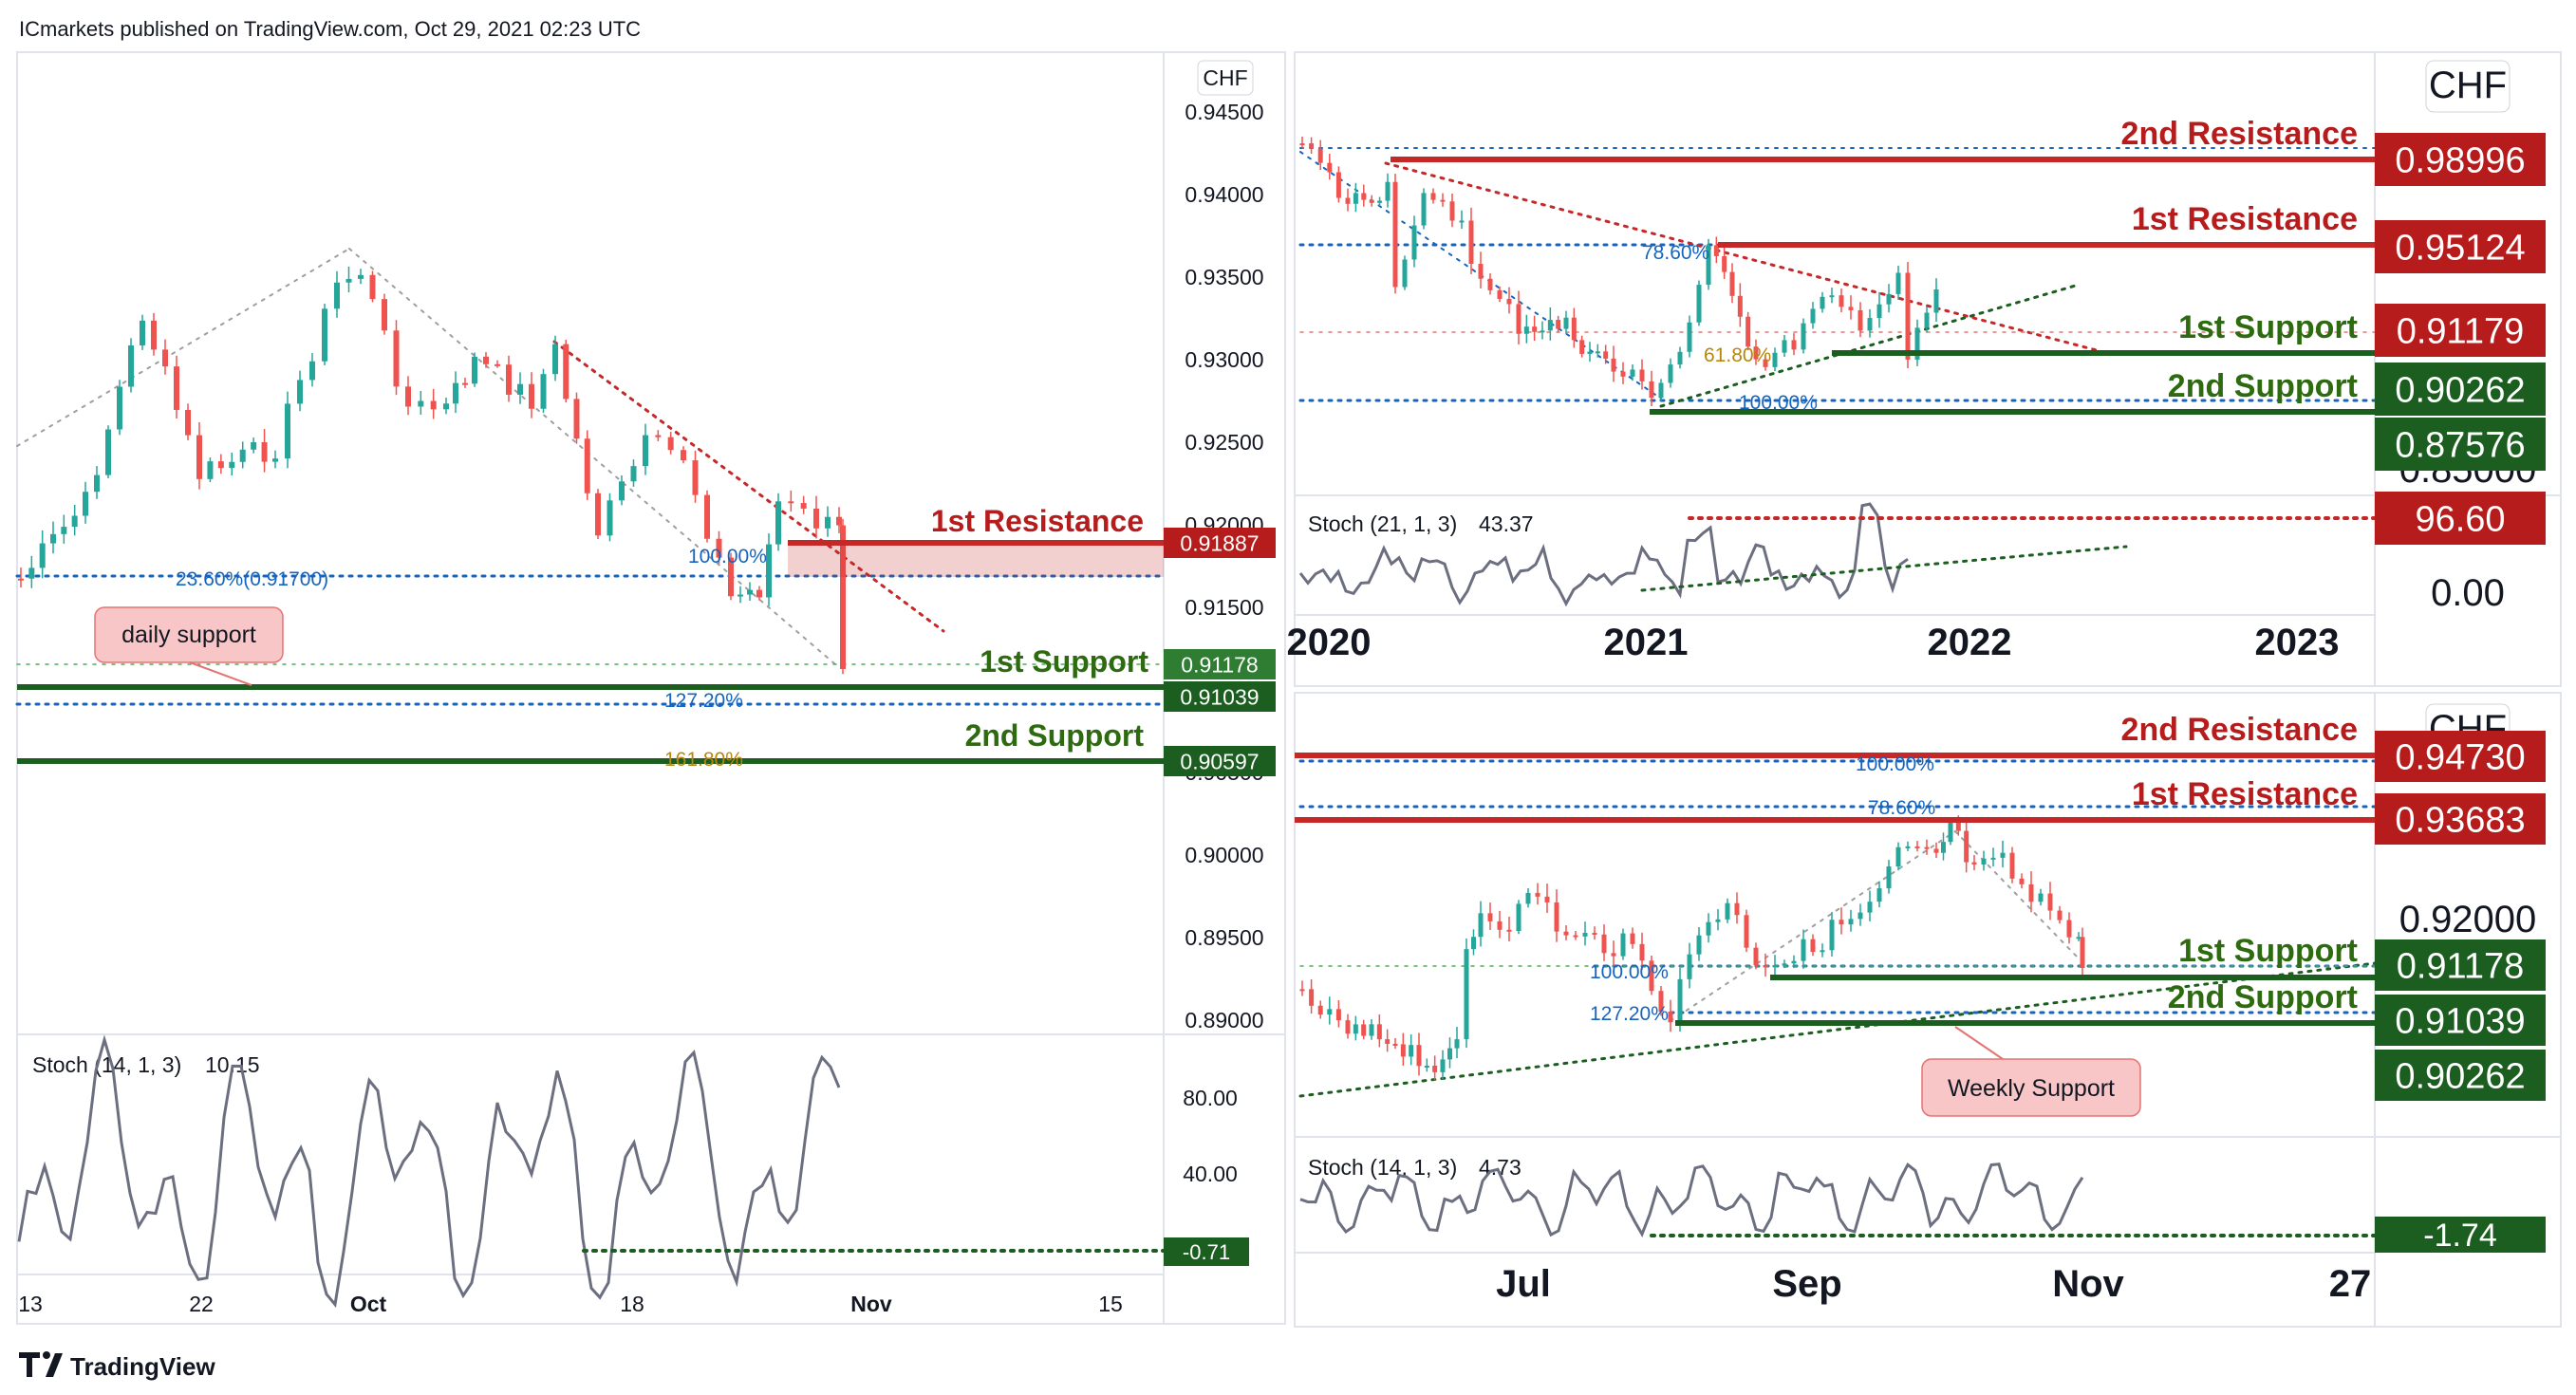 The image size is (2576, 1395). Describe the element at coordinates (2268, 327) in the screenshot. I see `weekly-sup1-label: 1st Support` at that location.